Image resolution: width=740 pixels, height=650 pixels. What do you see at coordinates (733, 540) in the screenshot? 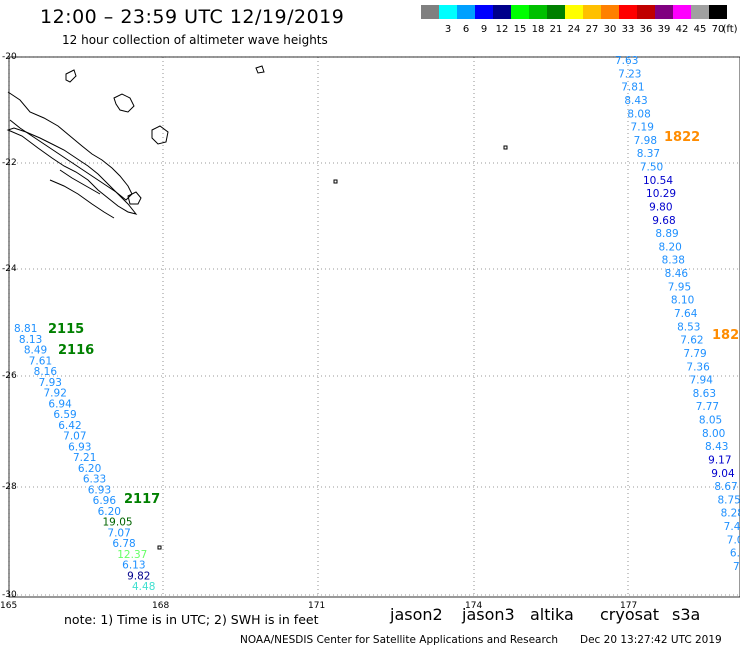
I see `swh-value-label: 7.0` at bounding box center [733, 540].